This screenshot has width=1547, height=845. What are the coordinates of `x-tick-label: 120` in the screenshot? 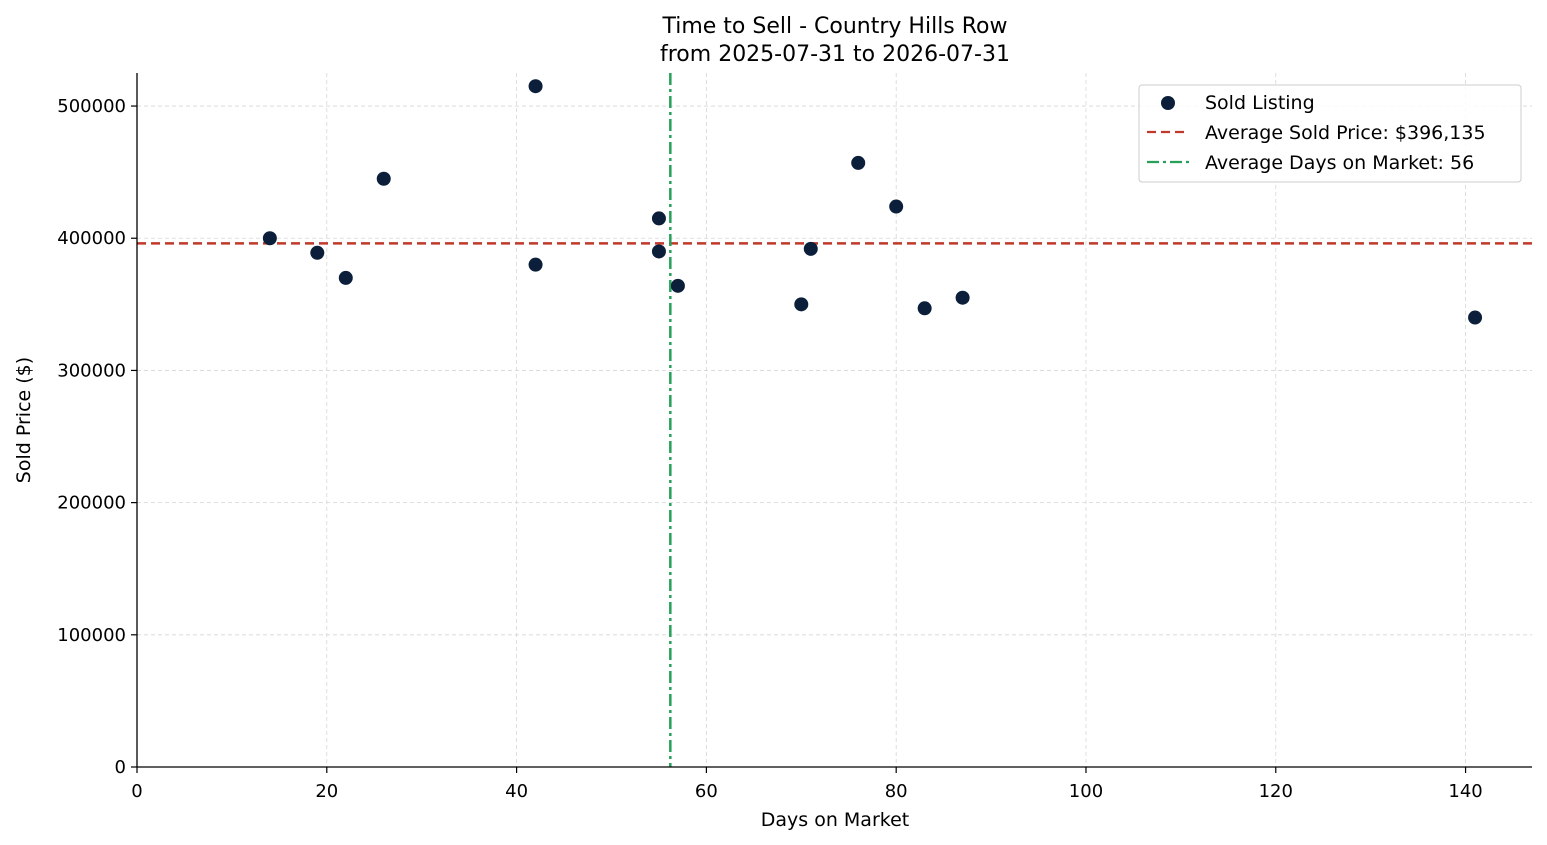 It's located at (1276, 791).